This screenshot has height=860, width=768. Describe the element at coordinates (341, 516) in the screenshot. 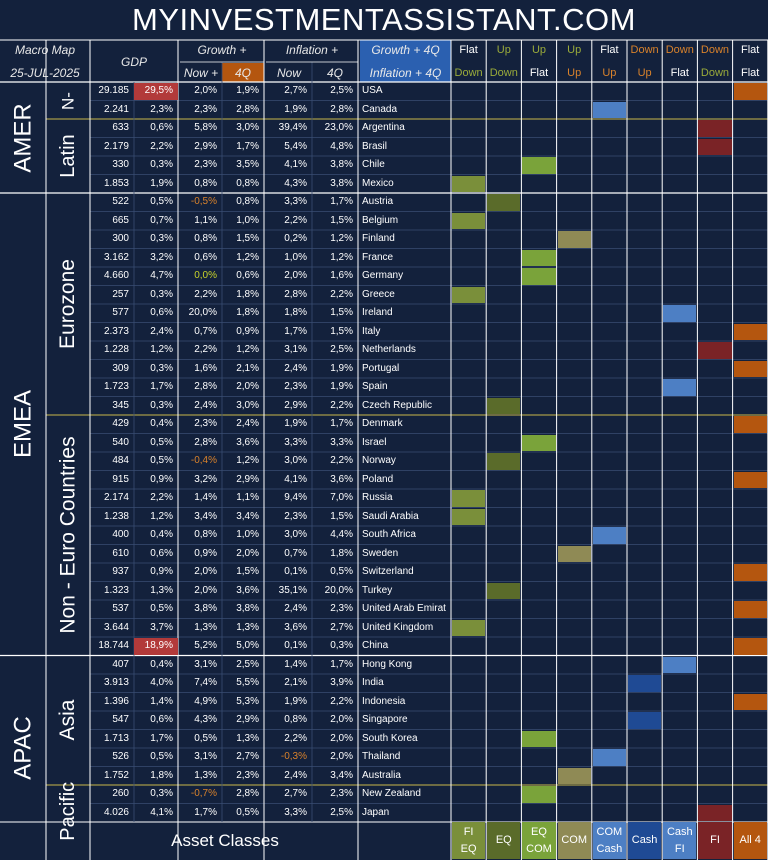

I see `inflation-4q: 1,5%` at that location.